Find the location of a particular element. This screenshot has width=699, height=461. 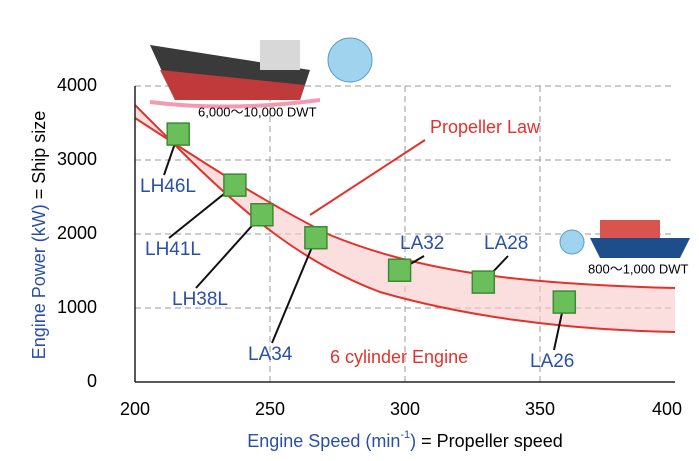

x-tick-label: 400 is located at coordinates (667, 409).